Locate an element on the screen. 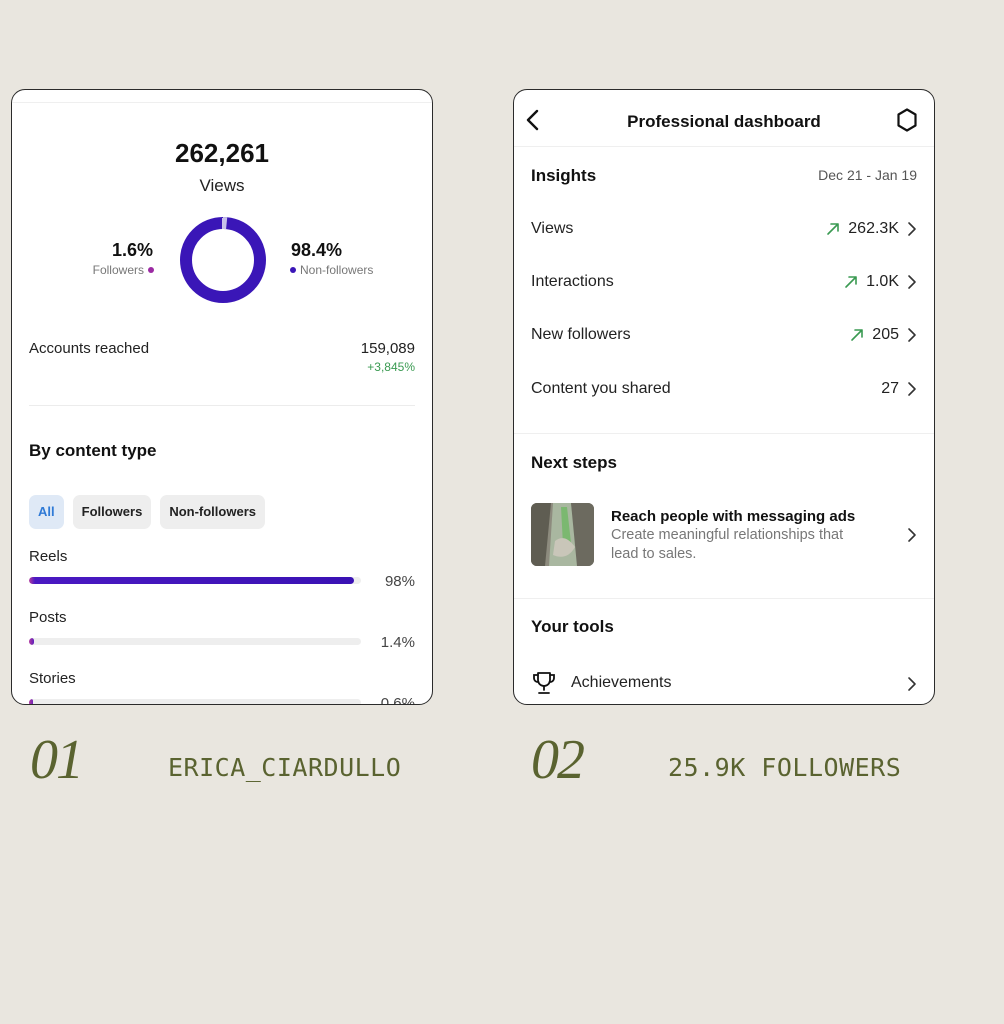  nonfollowers-percent: 98.4% is located at coordinates (317, 250).